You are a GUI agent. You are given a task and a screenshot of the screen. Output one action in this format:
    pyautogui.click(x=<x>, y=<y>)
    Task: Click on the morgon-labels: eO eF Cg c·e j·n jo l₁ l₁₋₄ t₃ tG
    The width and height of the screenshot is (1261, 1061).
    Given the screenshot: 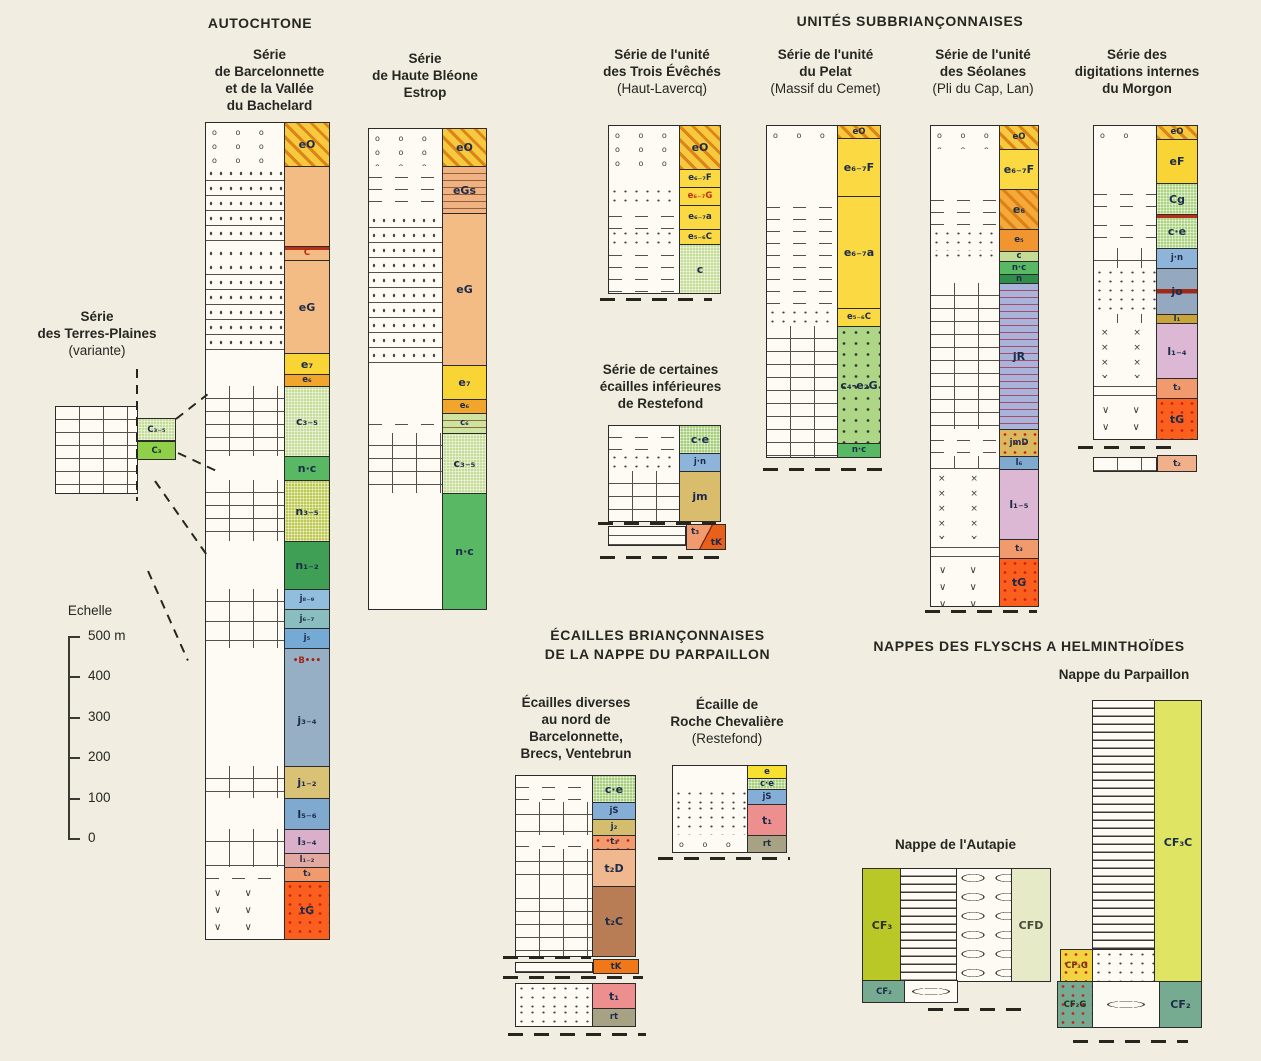 What is the action you would take?
    pyautogui.click(x=1177, y=282)
    